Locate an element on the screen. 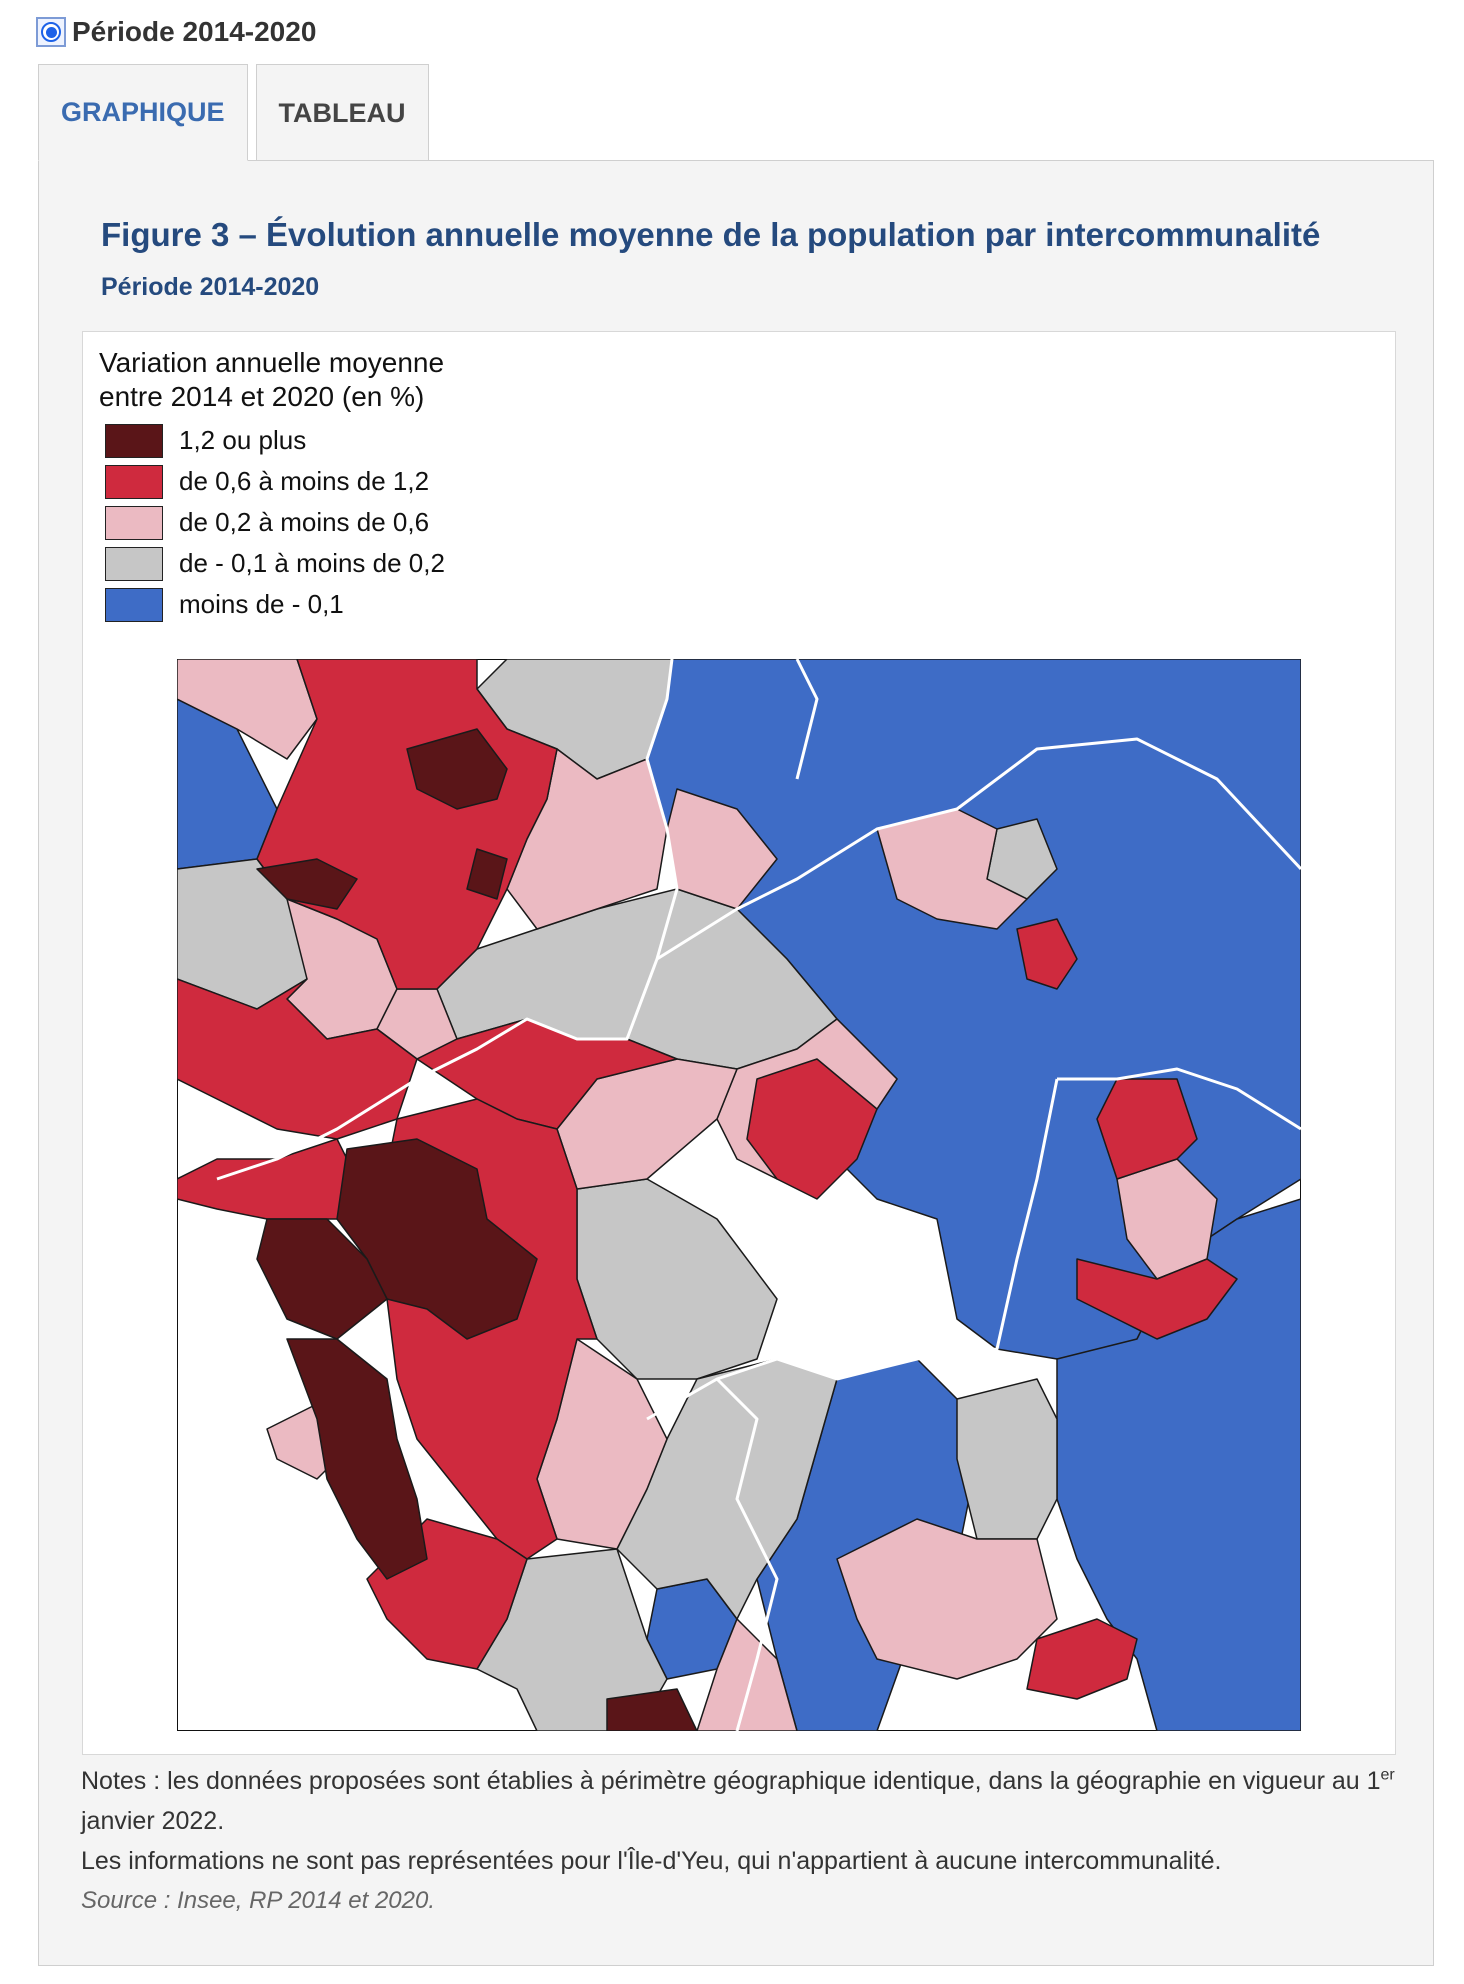  period-radio: Période 2014-2020 is located at coordinates (176, 32).